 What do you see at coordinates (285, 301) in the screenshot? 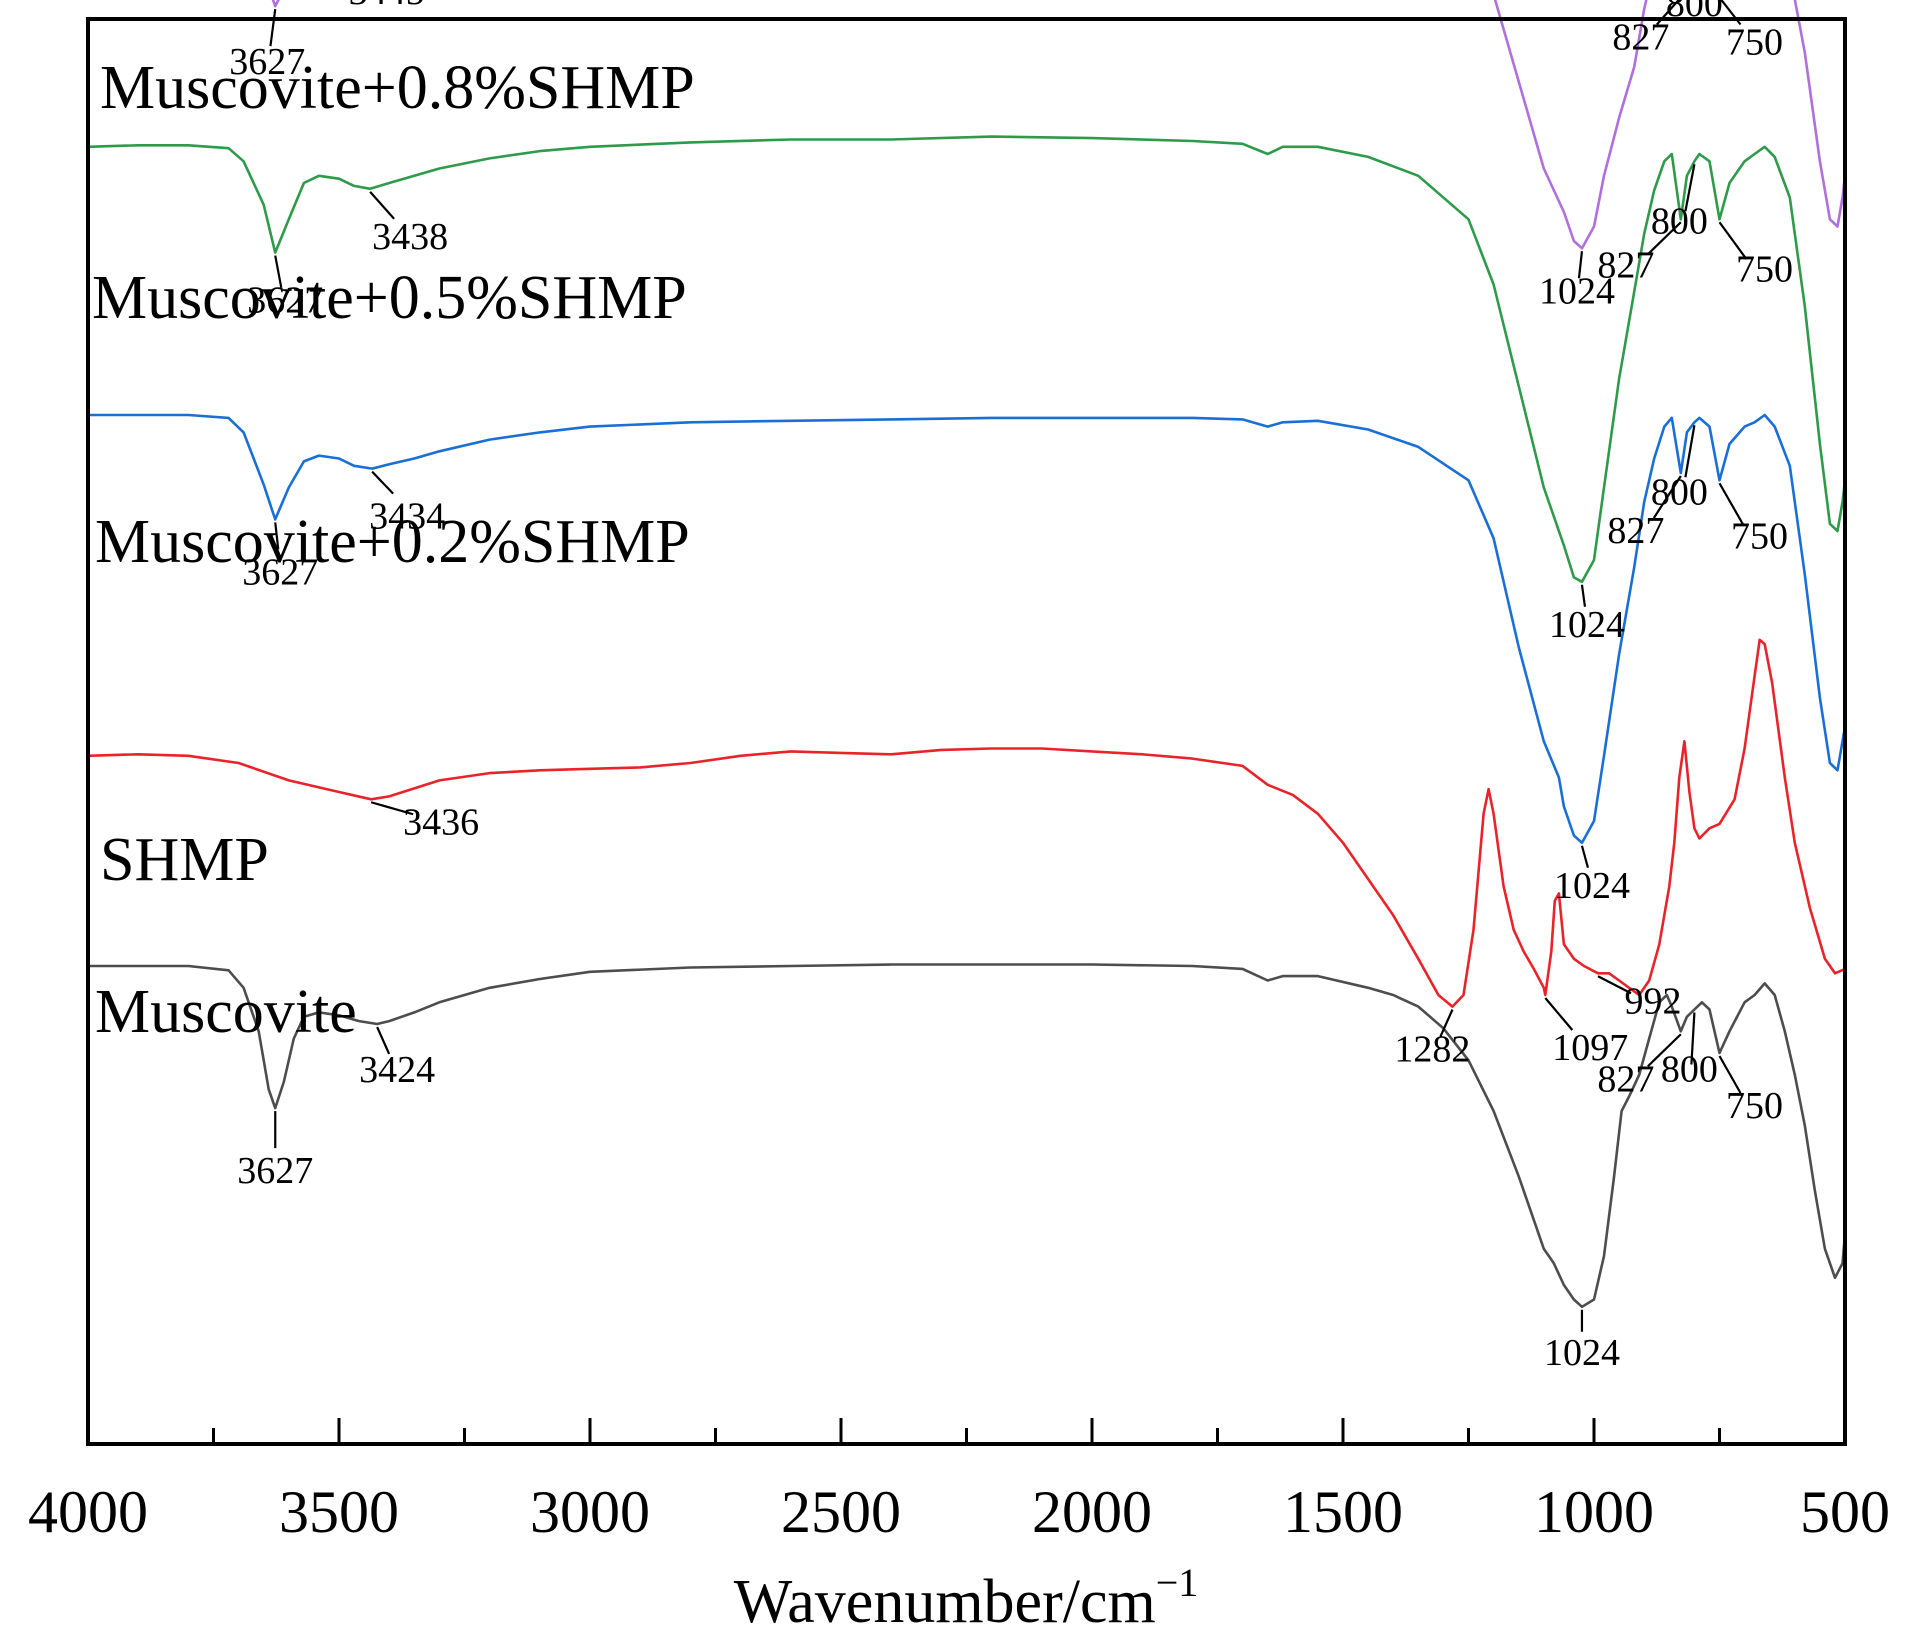
I see `peak-label-6: 3627` at bounding box center [285, 301].